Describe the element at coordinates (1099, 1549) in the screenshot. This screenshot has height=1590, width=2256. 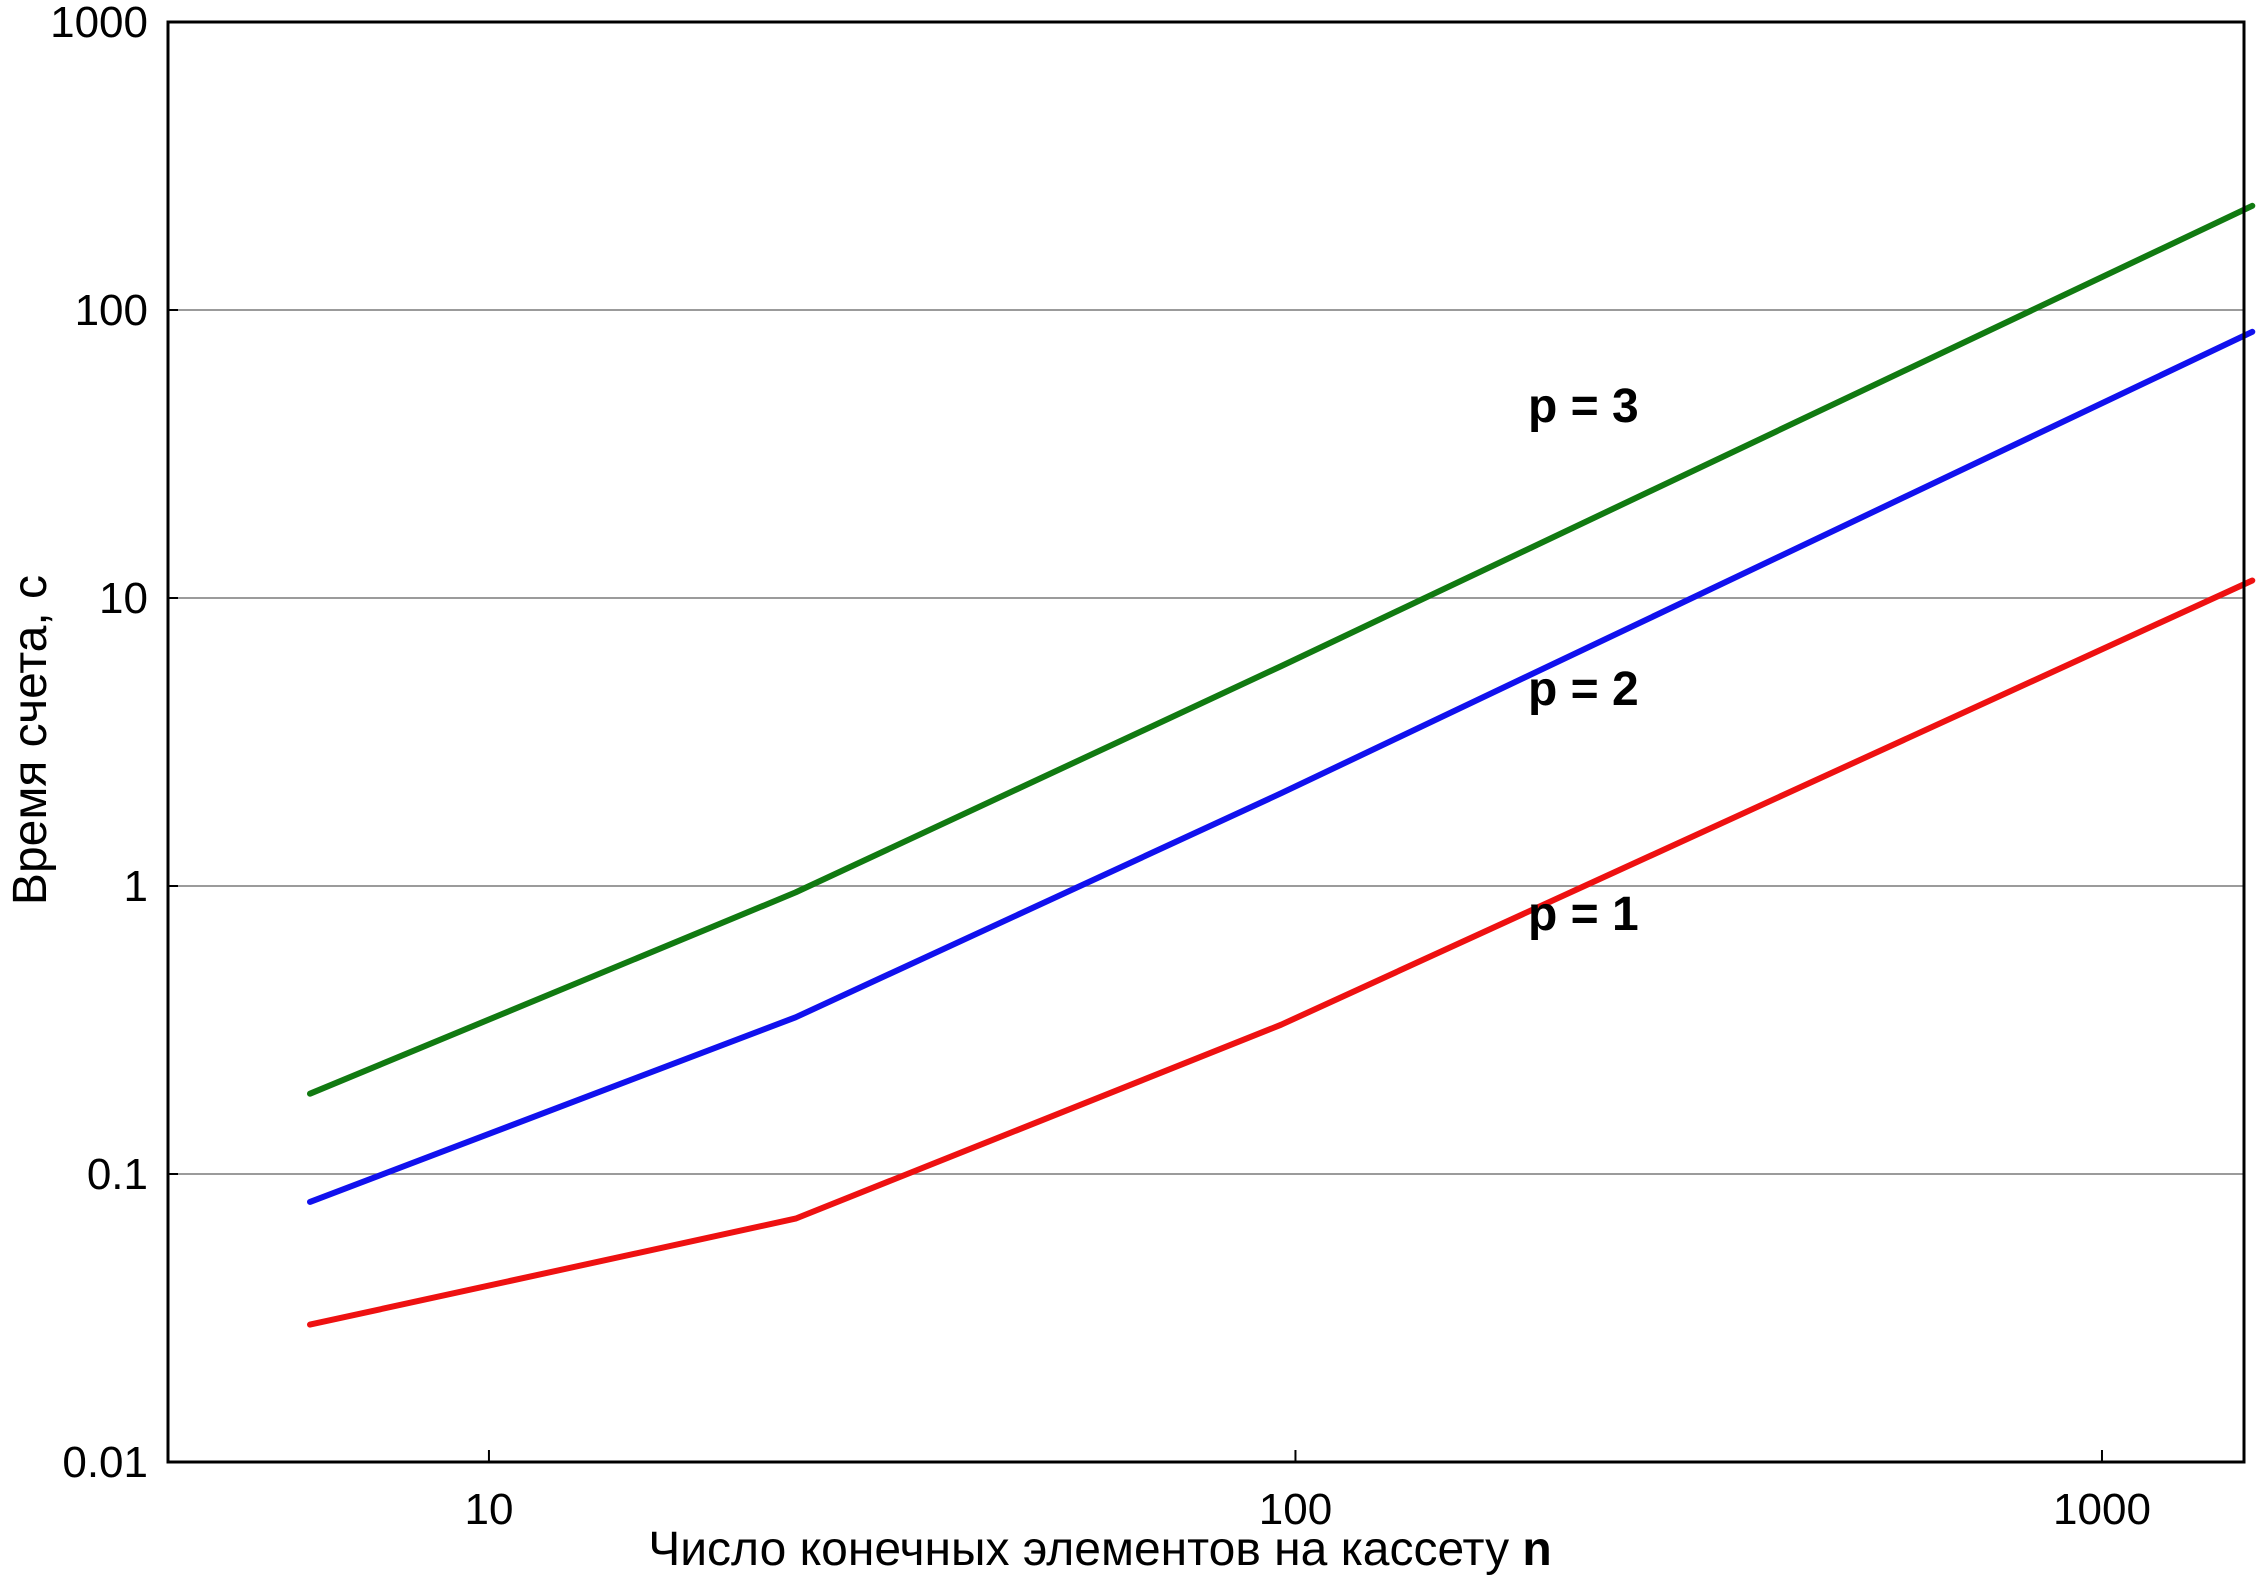
I see `x-axis-title: Число конечных элементов на кассету n` at that location.